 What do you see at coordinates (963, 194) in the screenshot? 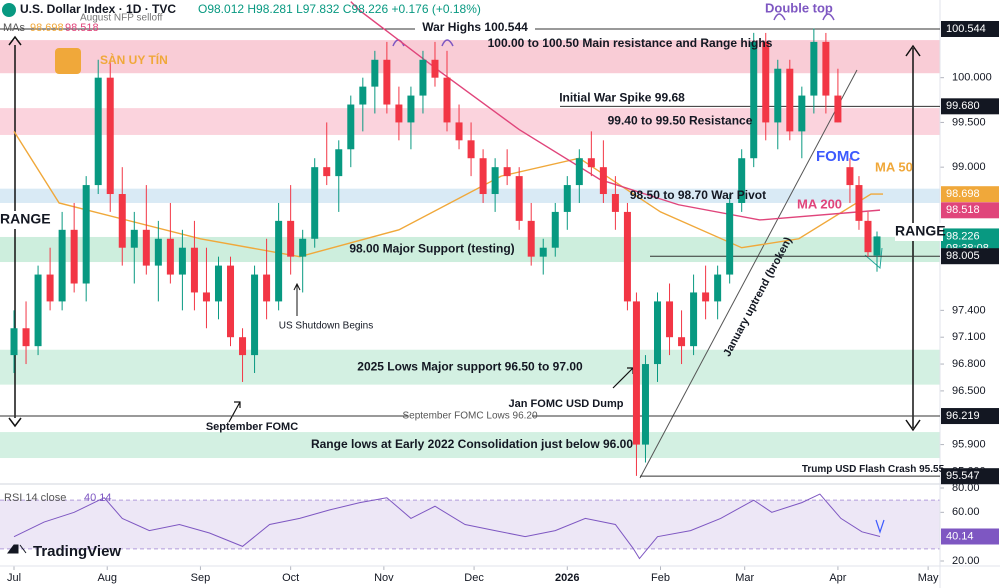
I see `price-marker-label: 98.698` at bounding box center [963, 194].